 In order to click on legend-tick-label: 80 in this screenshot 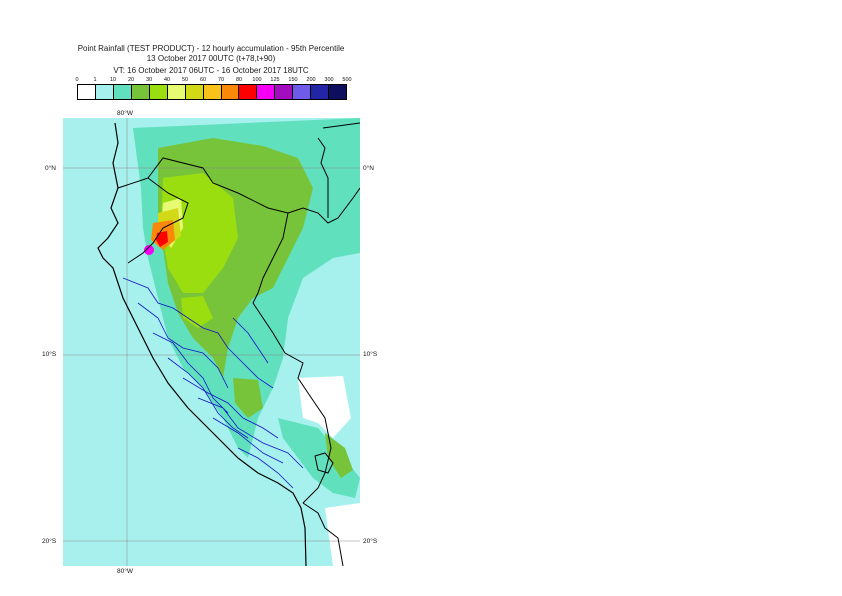, I will do `click(239, 80)`.